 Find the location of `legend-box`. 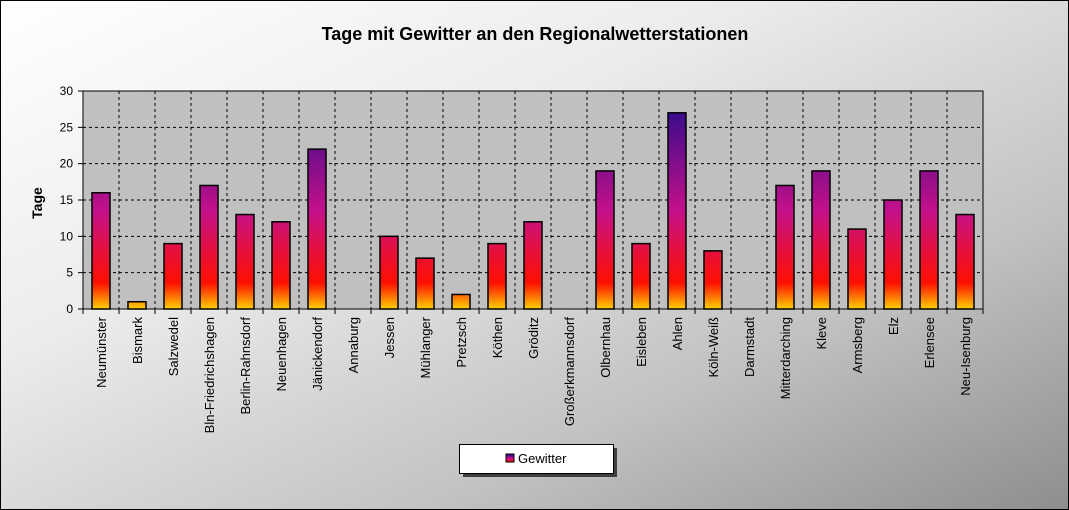

legend-box is located at coordinates (536, 459).